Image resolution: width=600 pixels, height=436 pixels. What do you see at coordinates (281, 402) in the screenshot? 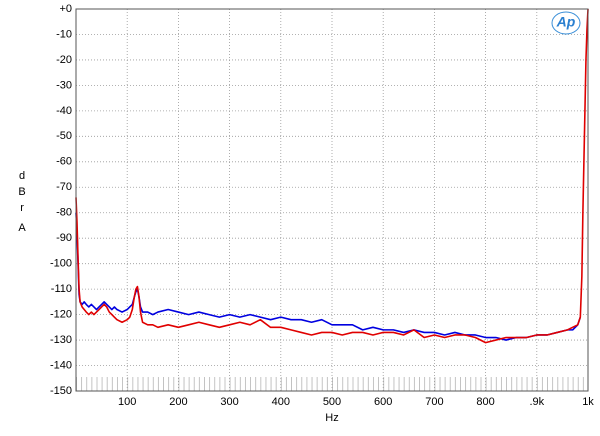
I see `x-tick-label: 400` at bounding box center [281, 402].